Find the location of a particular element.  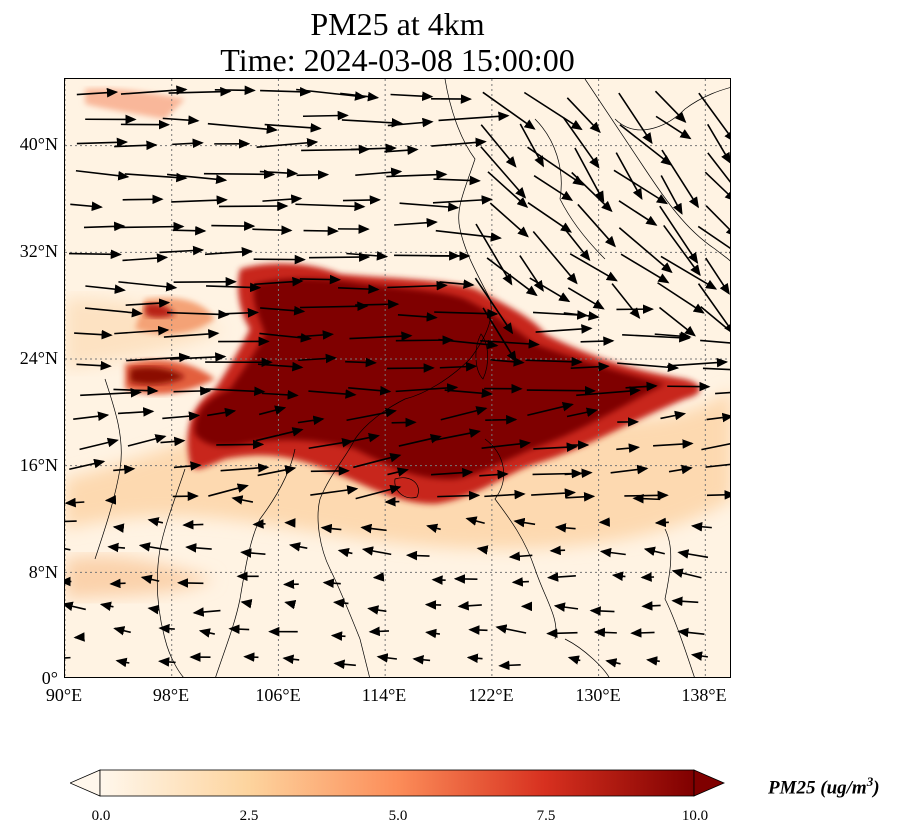

colorbar-extend-max is located at coordinates (709, 783).